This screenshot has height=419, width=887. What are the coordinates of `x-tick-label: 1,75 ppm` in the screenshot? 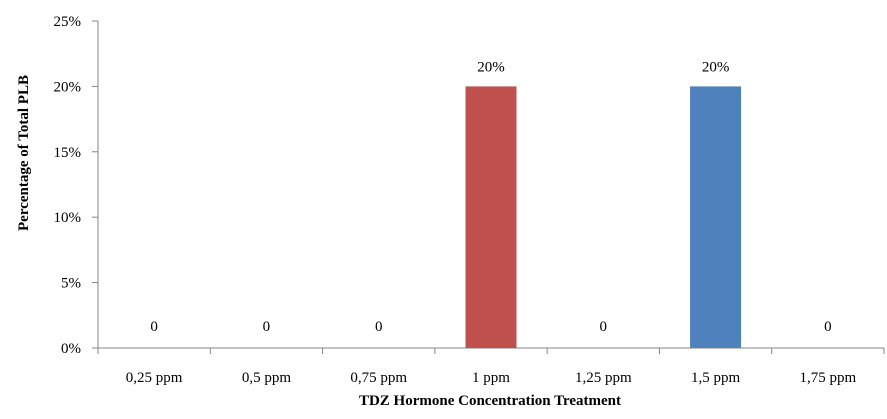 It's located at (828, 378).